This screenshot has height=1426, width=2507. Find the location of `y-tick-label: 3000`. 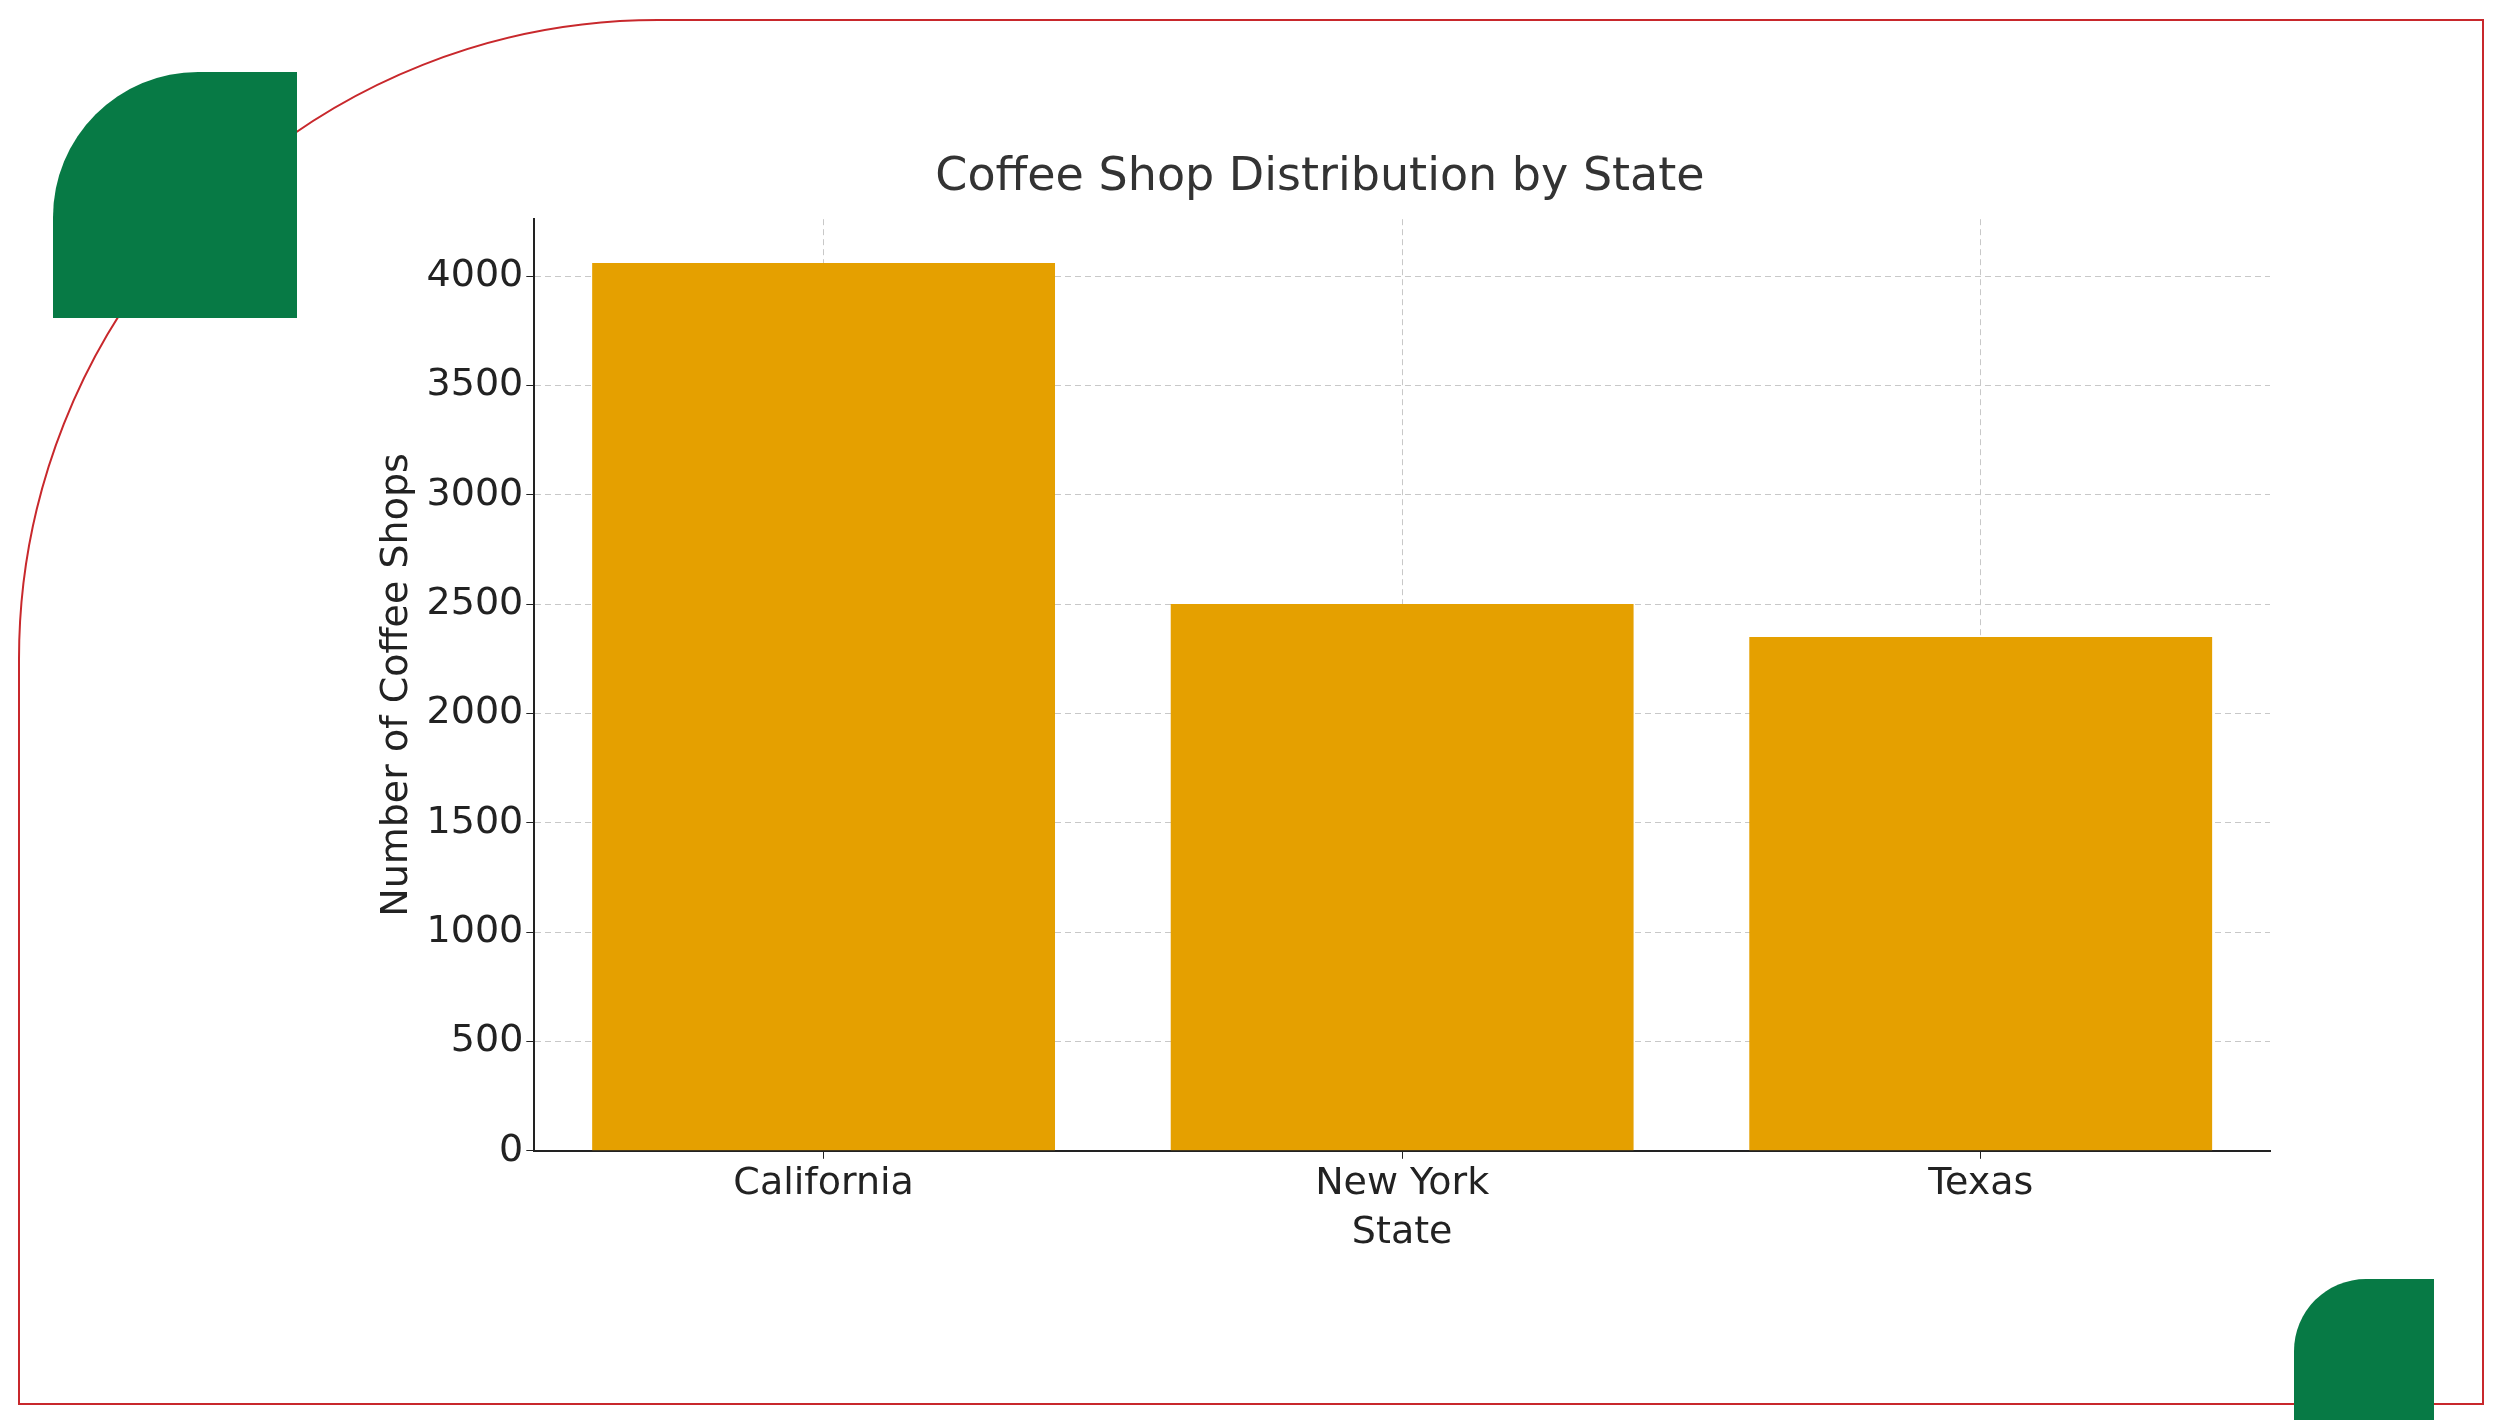

y-tick-label: 3000 is located at coordinates (475, 491).